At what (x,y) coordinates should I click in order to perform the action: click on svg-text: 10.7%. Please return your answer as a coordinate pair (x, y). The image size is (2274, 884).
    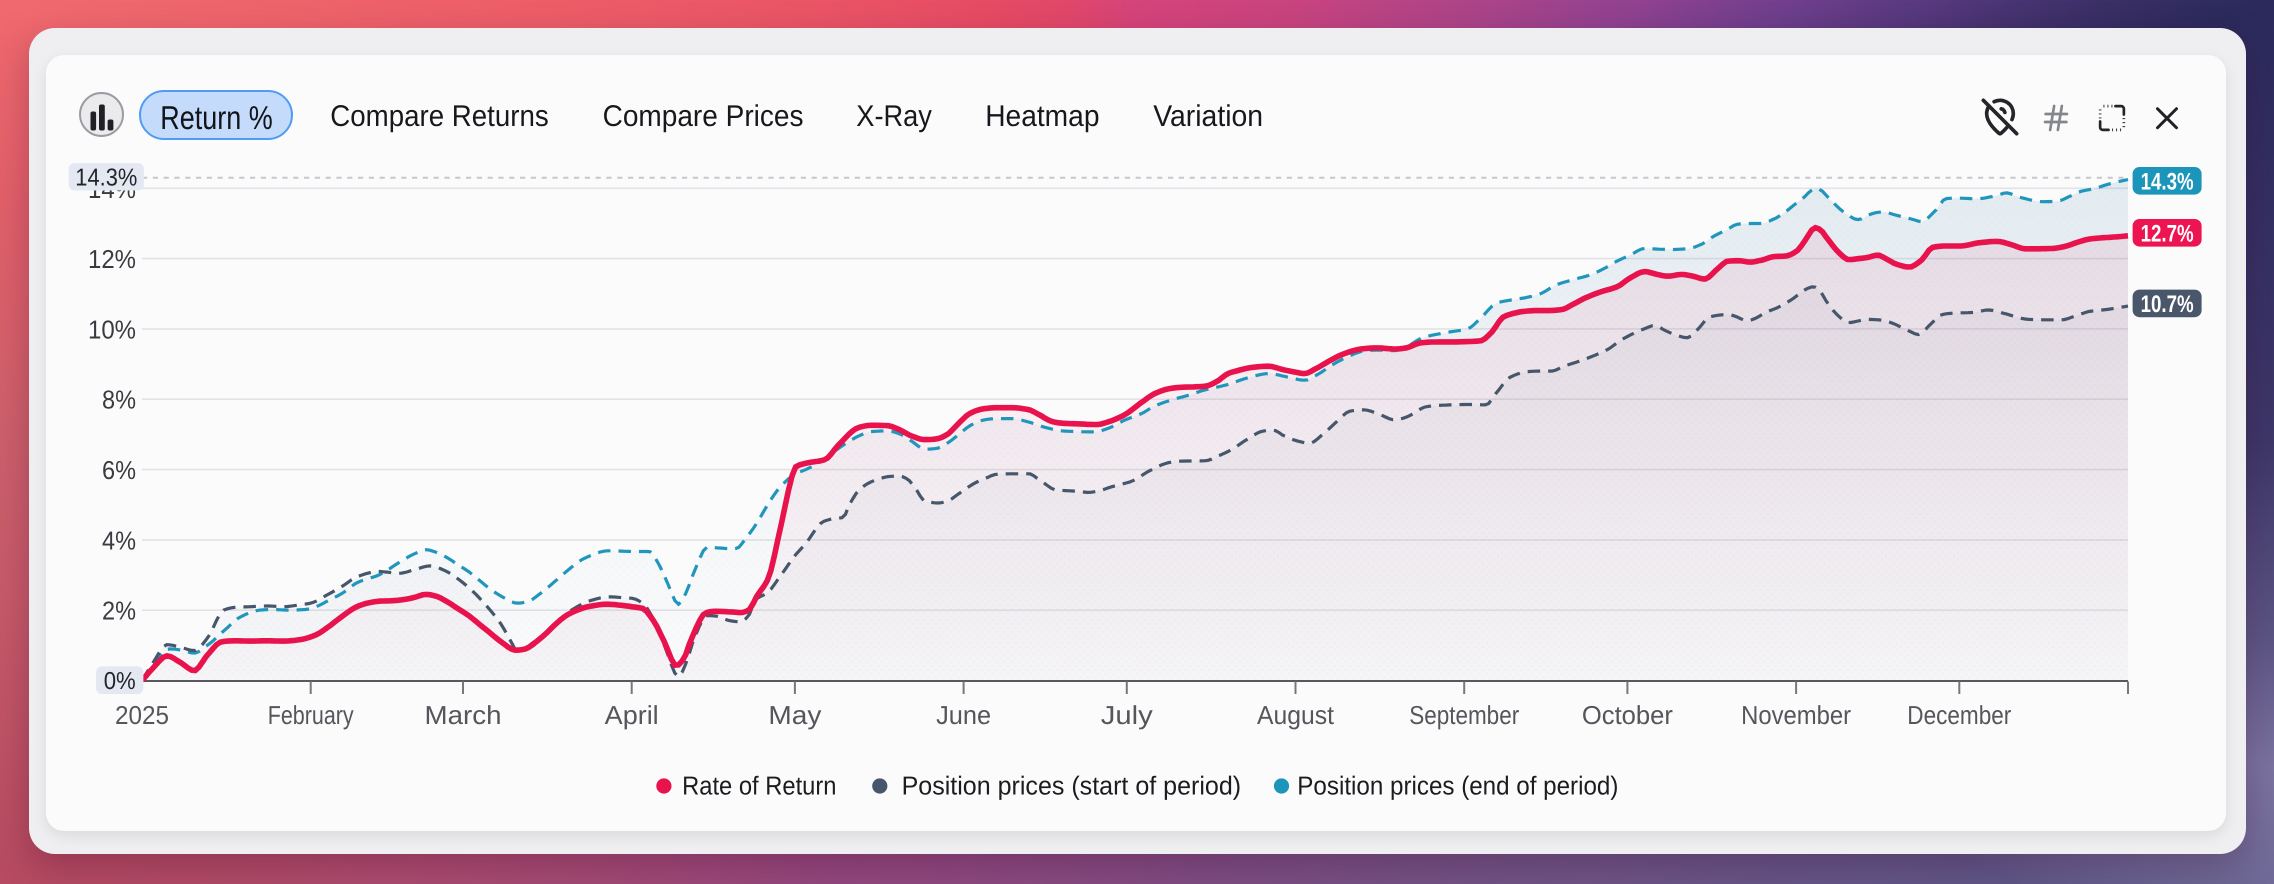
    Looking at the image, I should click on (2167, 304).